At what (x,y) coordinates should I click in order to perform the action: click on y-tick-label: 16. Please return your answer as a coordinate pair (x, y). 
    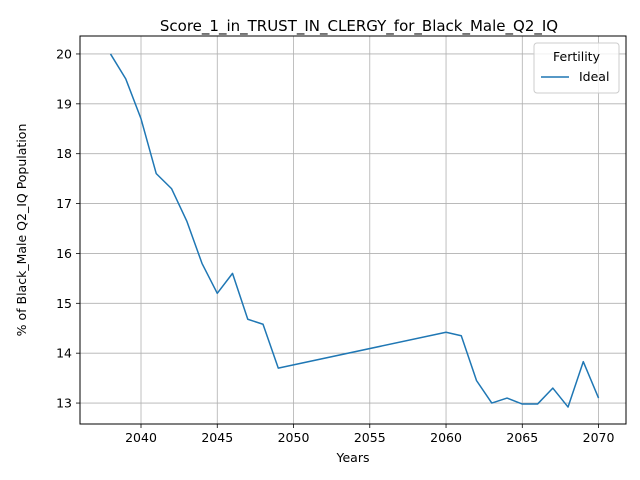
    Looking at the image, I should click on (64, 253).